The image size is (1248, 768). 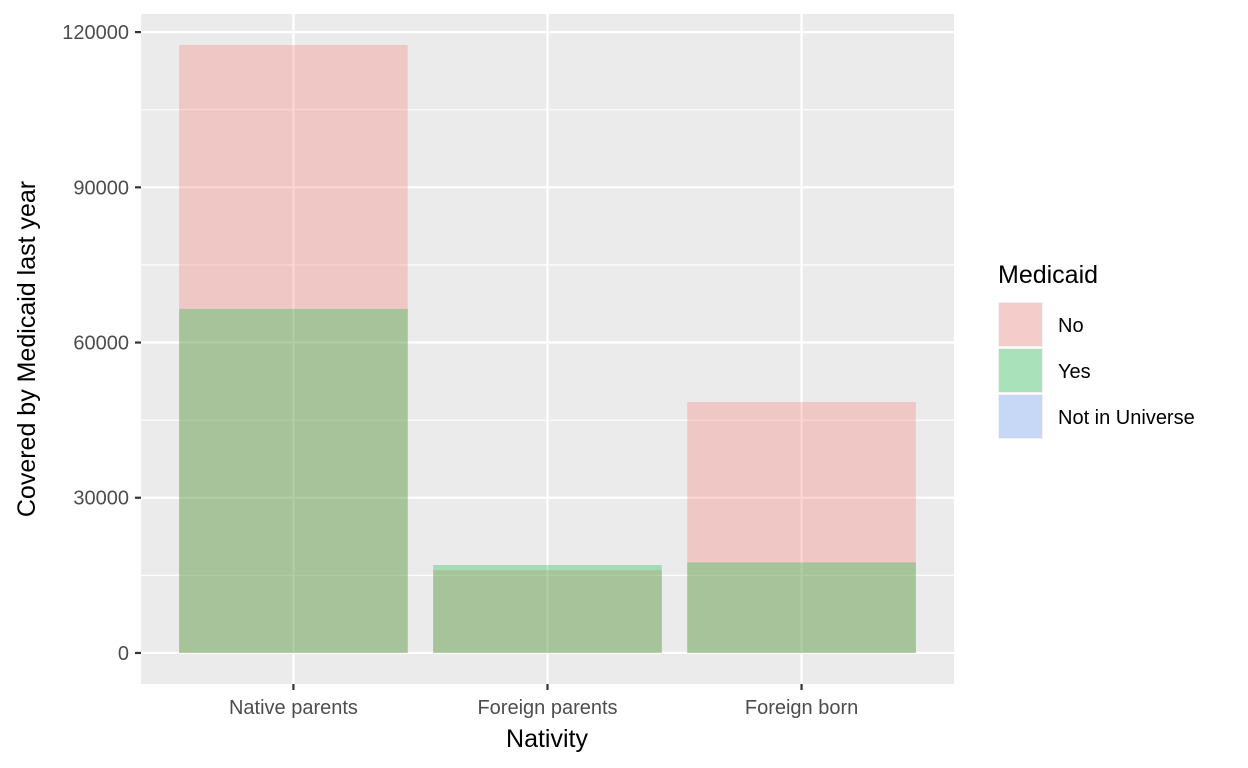 I want to click on legend-label-yes: Yes, so click(x=1074, y=372).